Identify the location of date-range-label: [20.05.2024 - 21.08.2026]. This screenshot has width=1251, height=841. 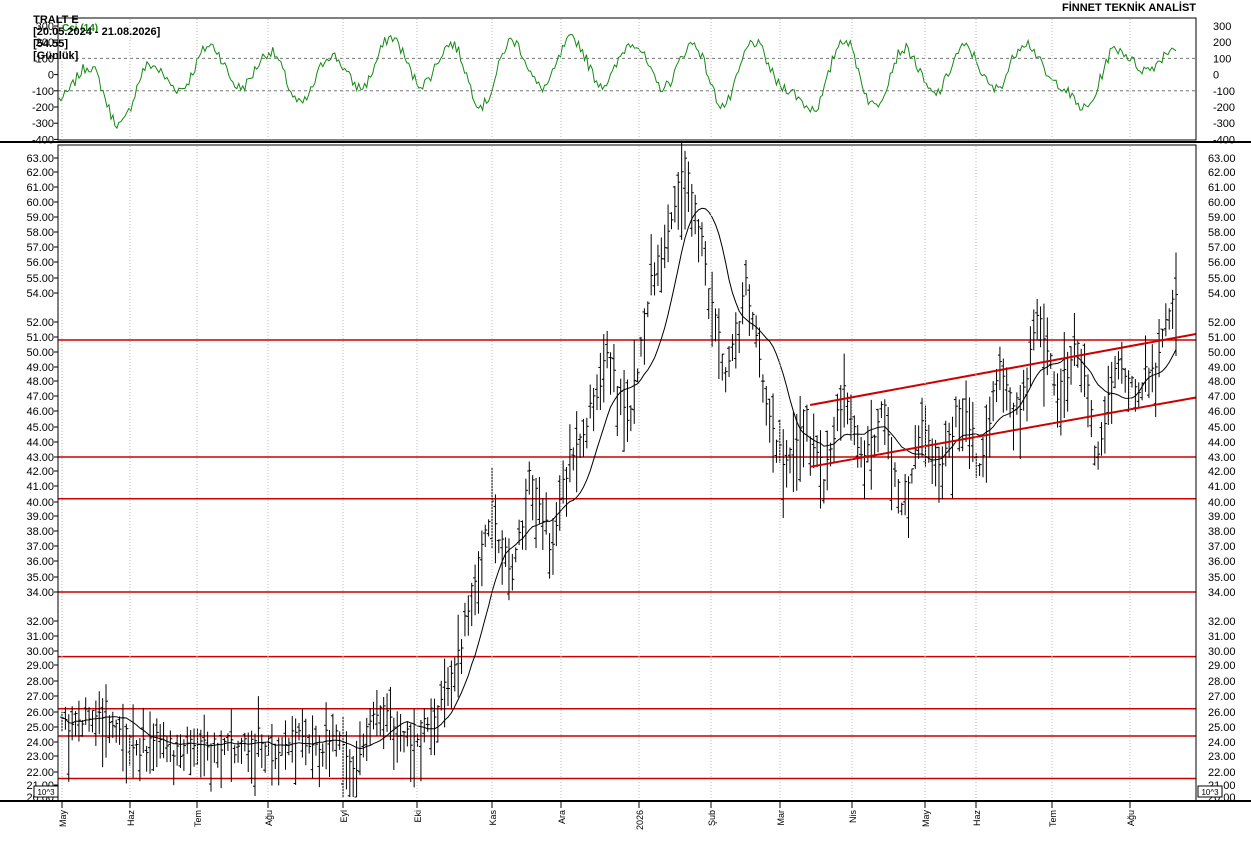
(97, 32).